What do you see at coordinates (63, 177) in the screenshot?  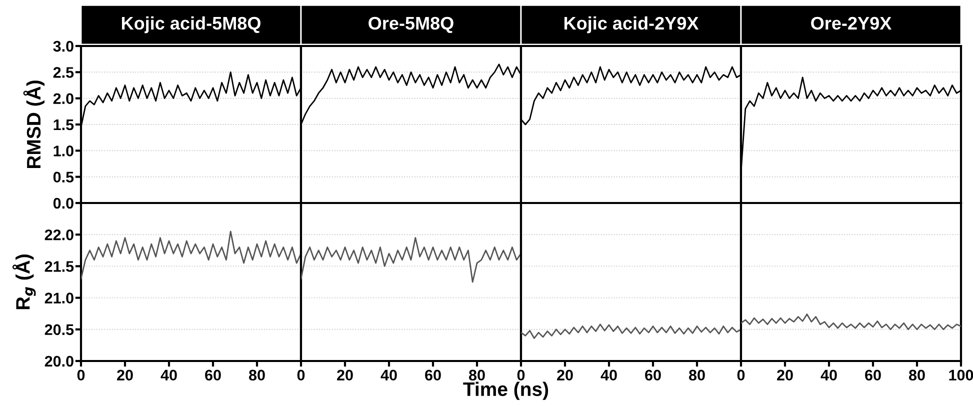 I see `y-tick-label: 0.5` at bounding box center [63, 177].